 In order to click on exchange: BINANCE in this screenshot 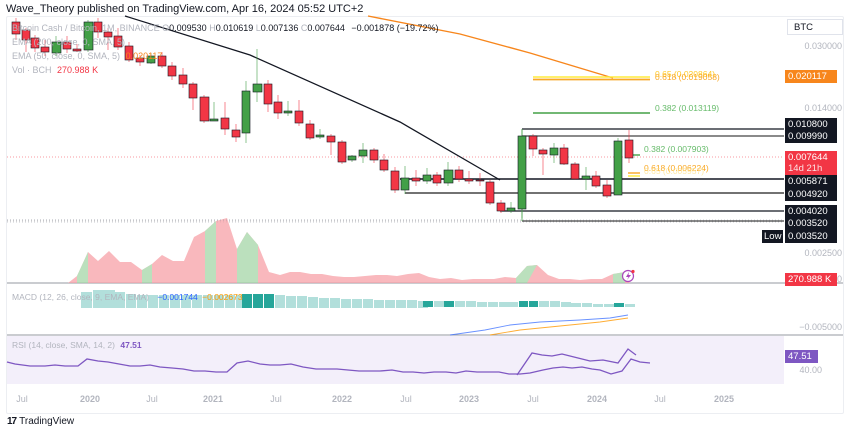, I will do `click(139, 28)`.